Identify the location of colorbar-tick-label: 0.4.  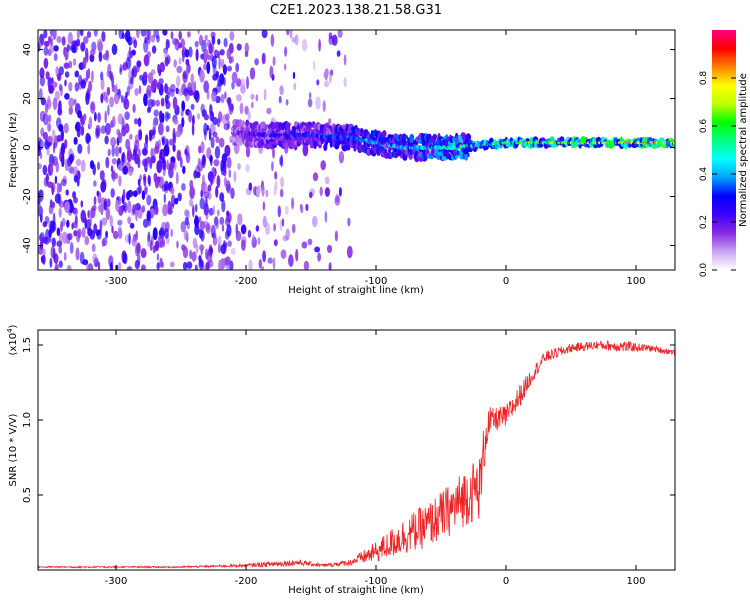
(704, 174).